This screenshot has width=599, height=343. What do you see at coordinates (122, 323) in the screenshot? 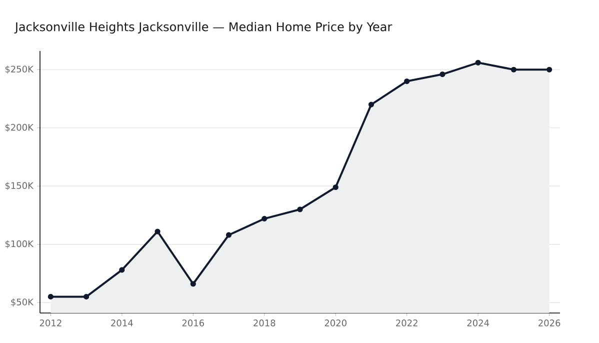
I see `x-tick-label: 2014` at bounding box center [122, 323].